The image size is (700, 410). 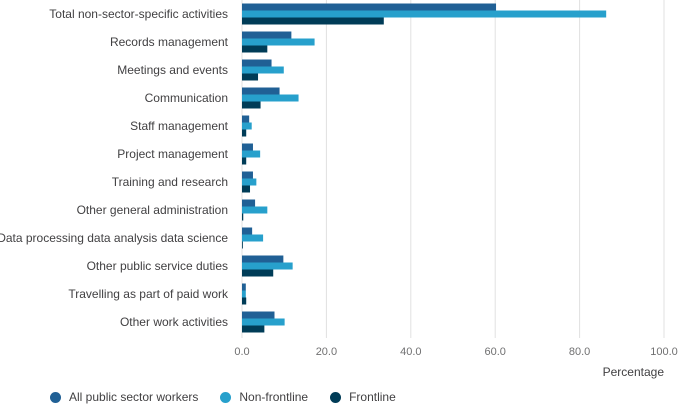 What do you see at coordinates (148, 294) in the screenshot?
I see `category-label: Travelling as part of paid work` at bounding box center [148, 294].